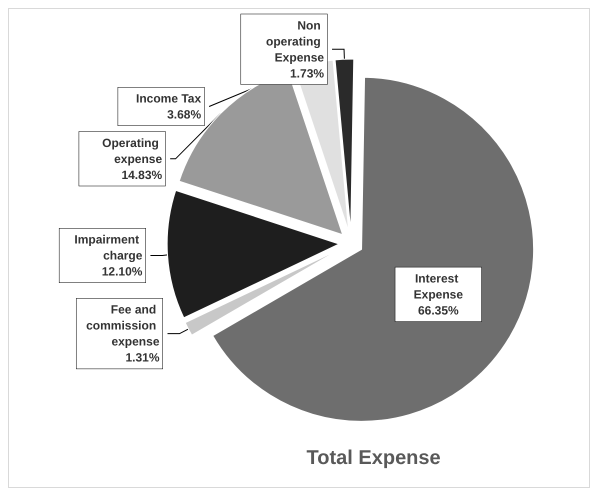 This screenshot has width=598, height=496. What do you see at coordinates (141, 175) in the screenshot?
I see `data-label: 14.83%` at bounding box center [141, 175].